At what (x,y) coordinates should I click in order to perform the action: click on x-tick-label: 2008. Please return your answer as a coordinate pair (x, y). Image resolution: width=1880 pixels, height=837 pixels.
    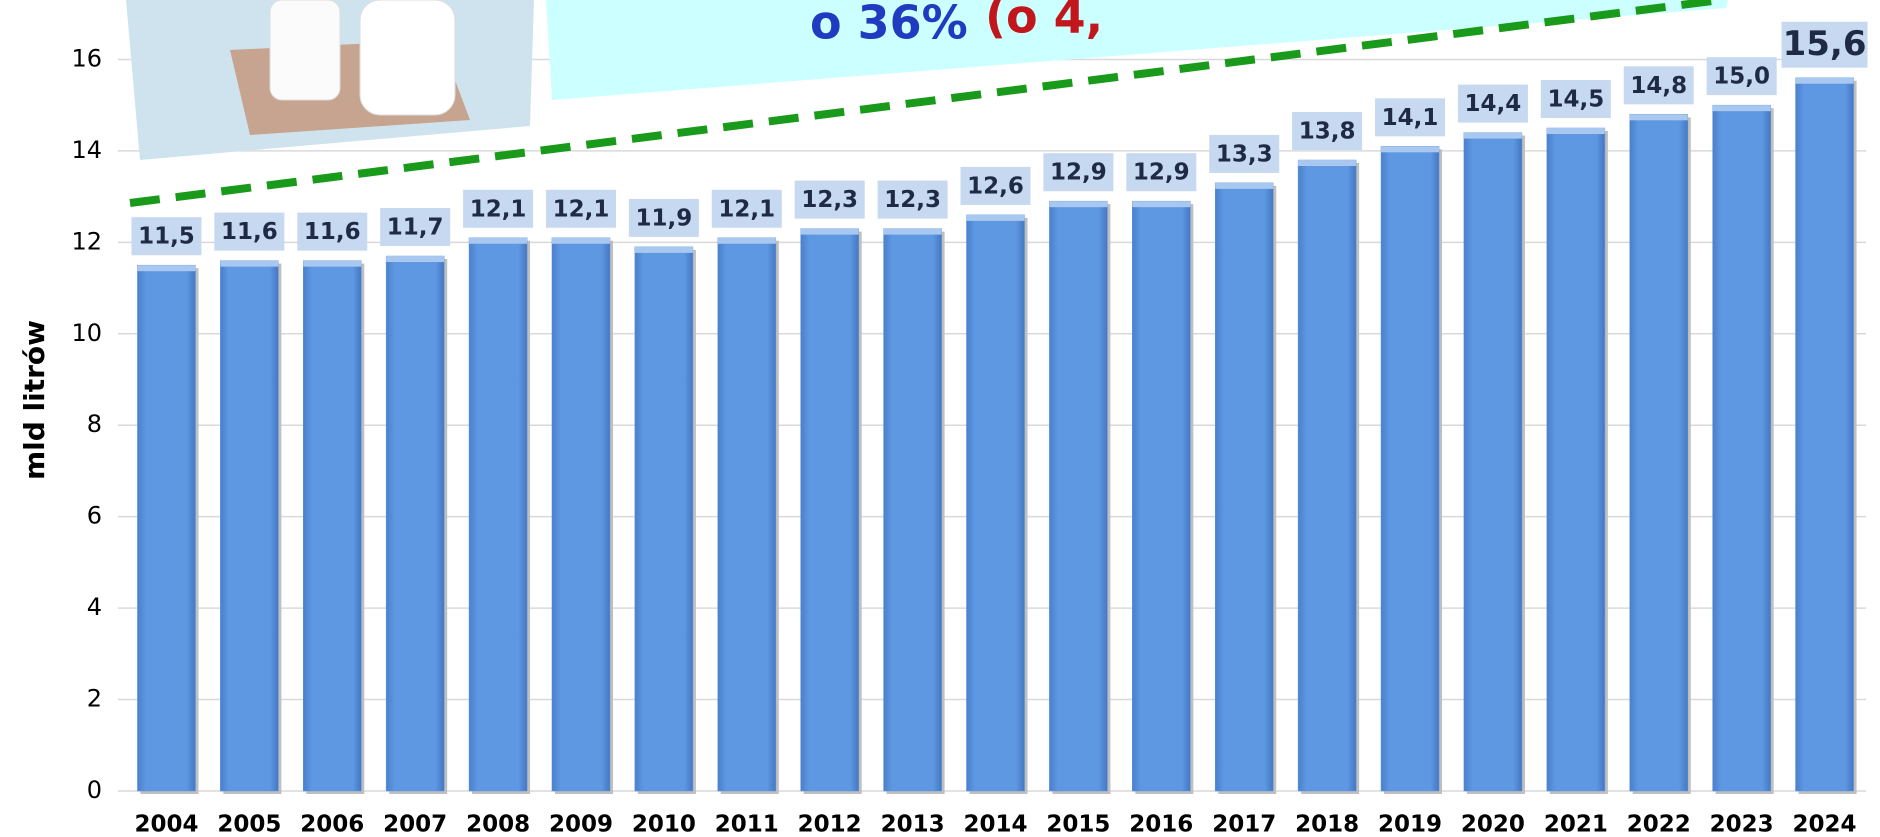
    Looking at the image, I should click on (498, 824).